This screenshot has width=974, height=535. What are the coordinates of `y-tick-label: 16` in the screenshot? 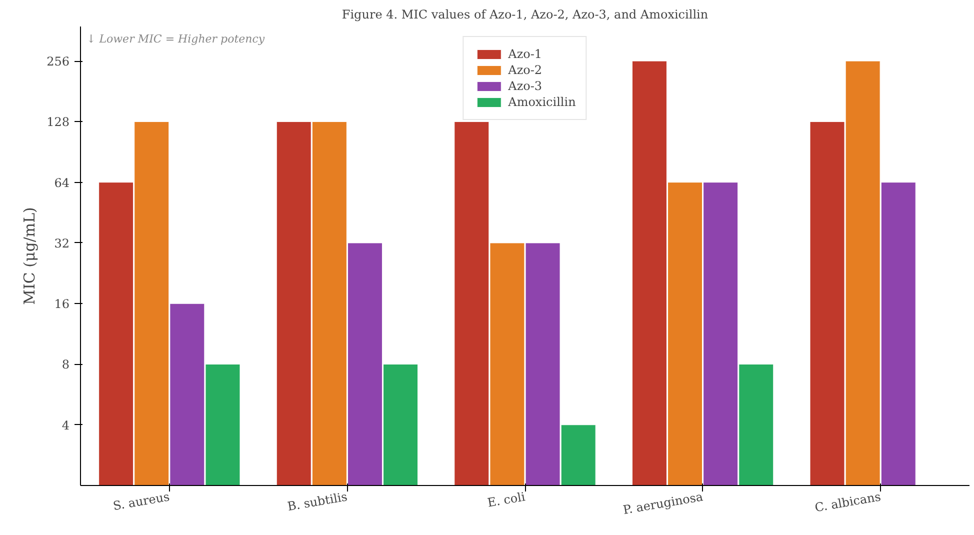 It's located at (62, 304).